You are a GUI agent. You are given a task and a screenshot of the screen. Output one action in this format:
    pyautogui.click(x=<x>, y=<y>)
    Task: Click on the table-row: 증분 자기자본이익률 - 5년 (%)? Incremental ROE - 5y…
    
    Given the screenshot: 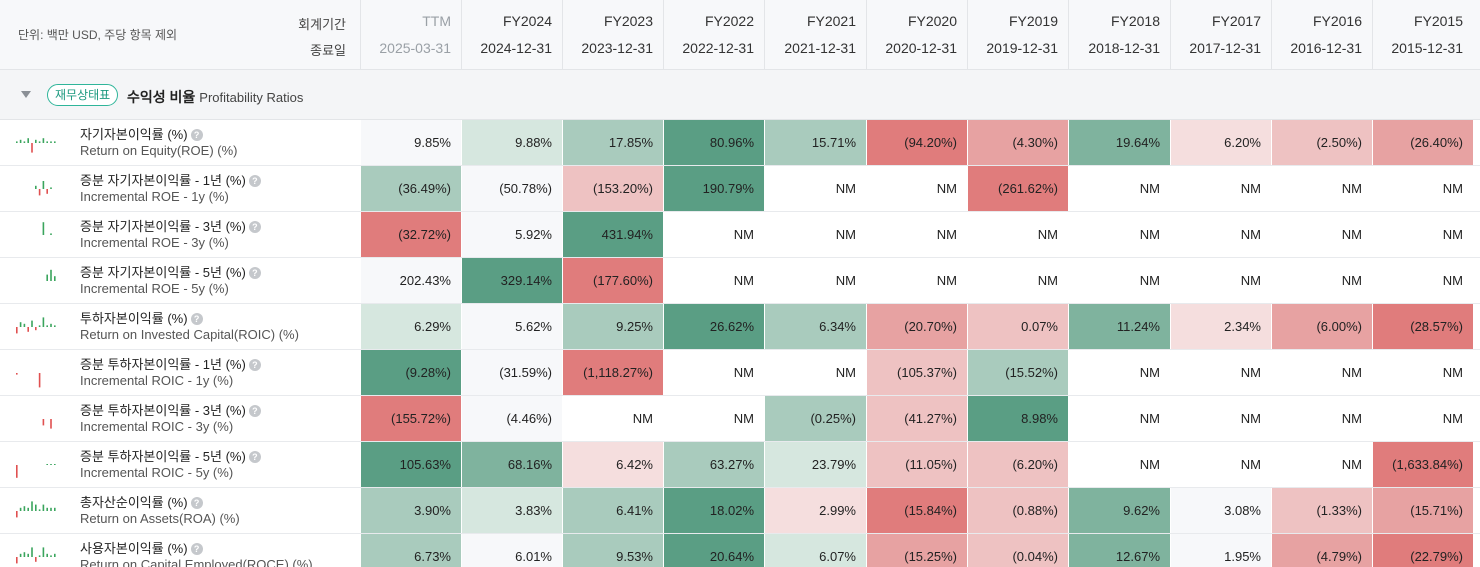 What is the action you would take?
    pyautogui.click(x=740, y=281)
    